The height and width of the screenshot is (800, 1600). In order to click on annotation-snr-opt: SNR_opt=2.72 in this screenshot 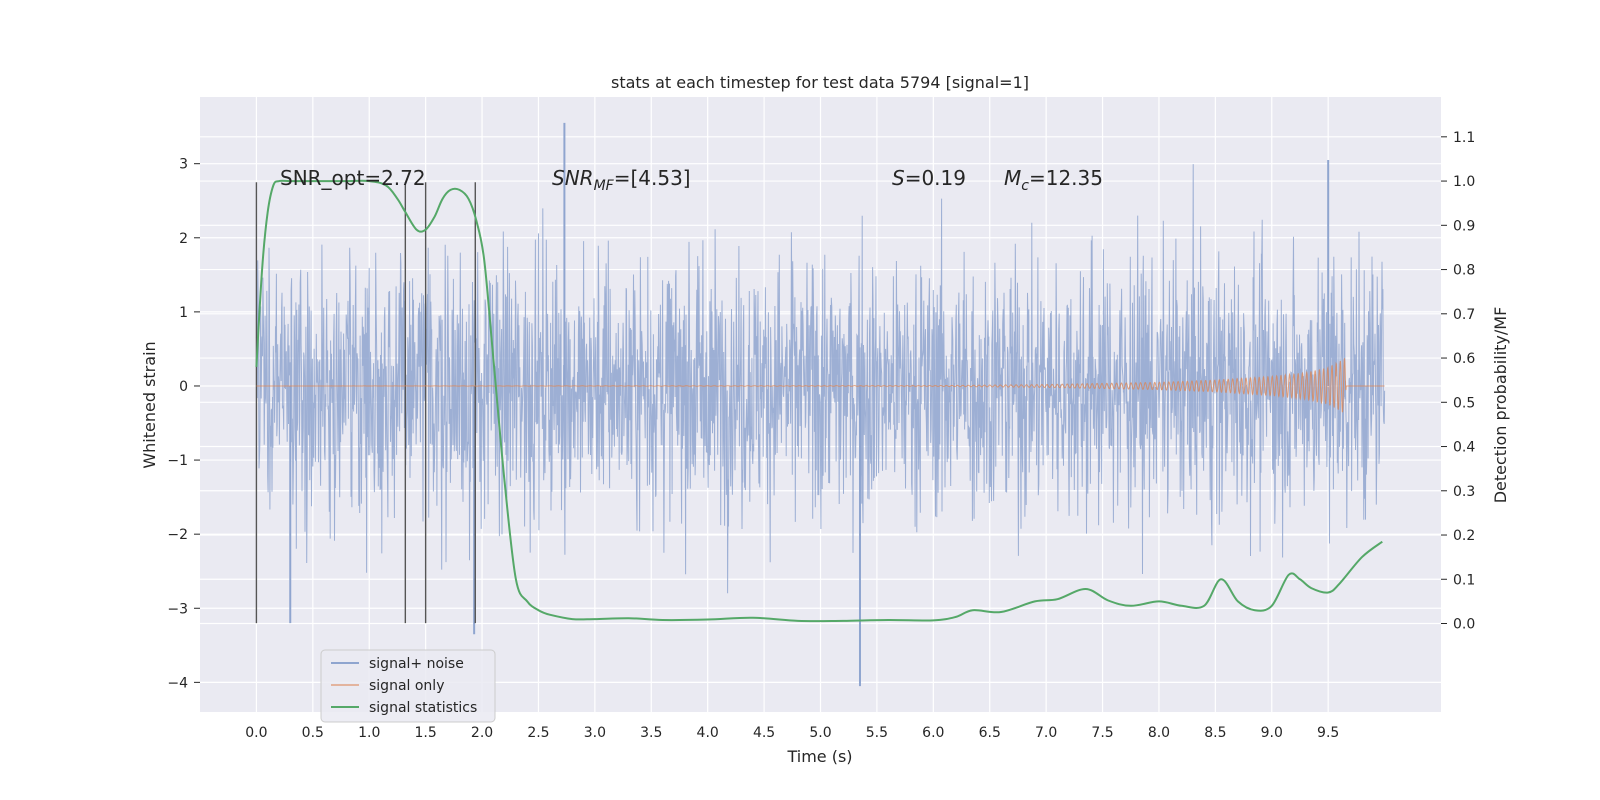, I will do `click(353, 178)`.